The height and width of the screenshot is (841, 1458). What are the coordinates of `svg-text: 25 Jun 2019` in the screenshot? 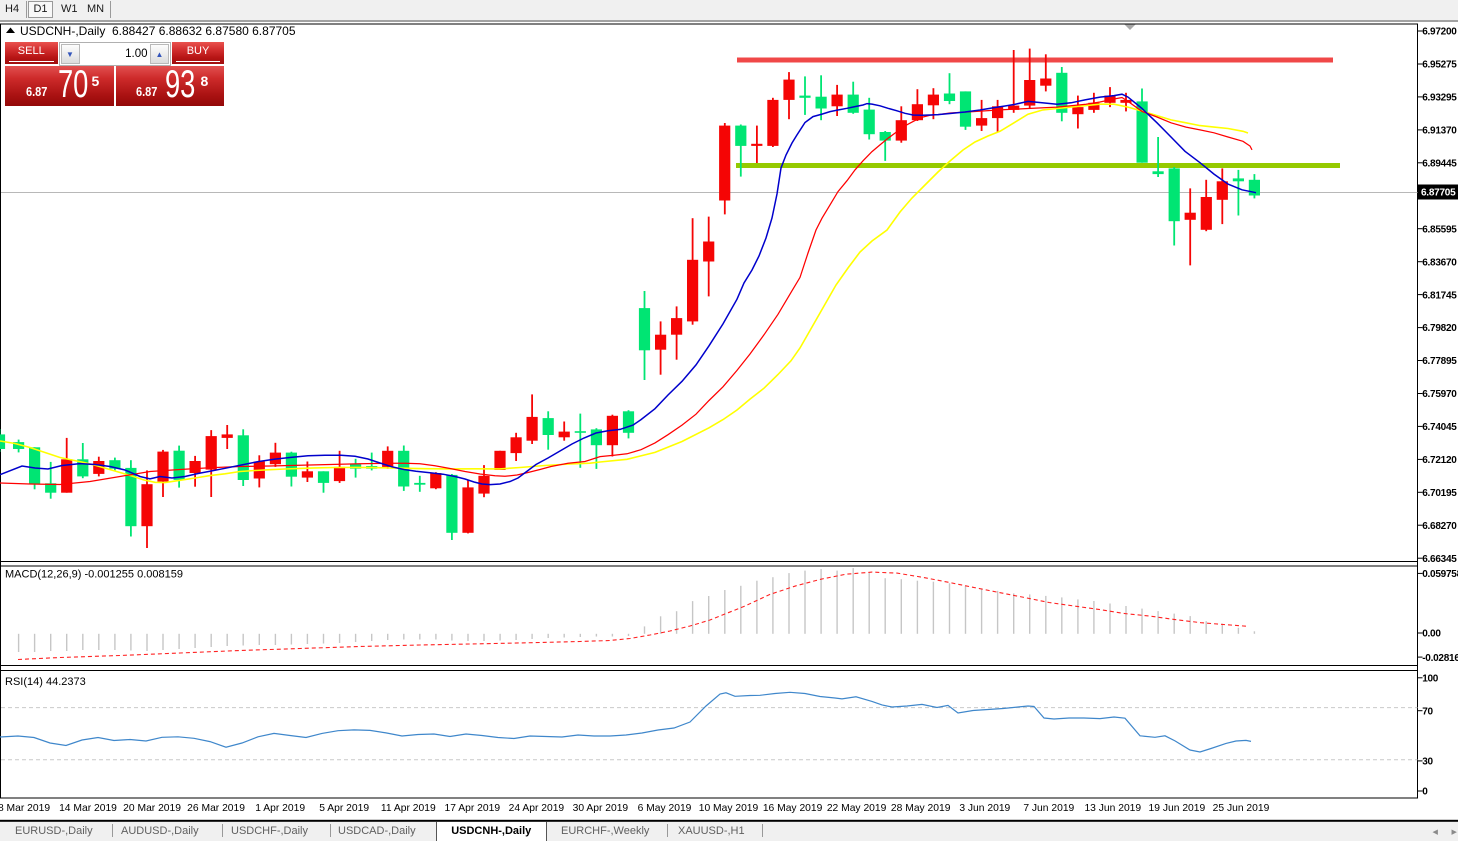 It's located at (1241, 808).